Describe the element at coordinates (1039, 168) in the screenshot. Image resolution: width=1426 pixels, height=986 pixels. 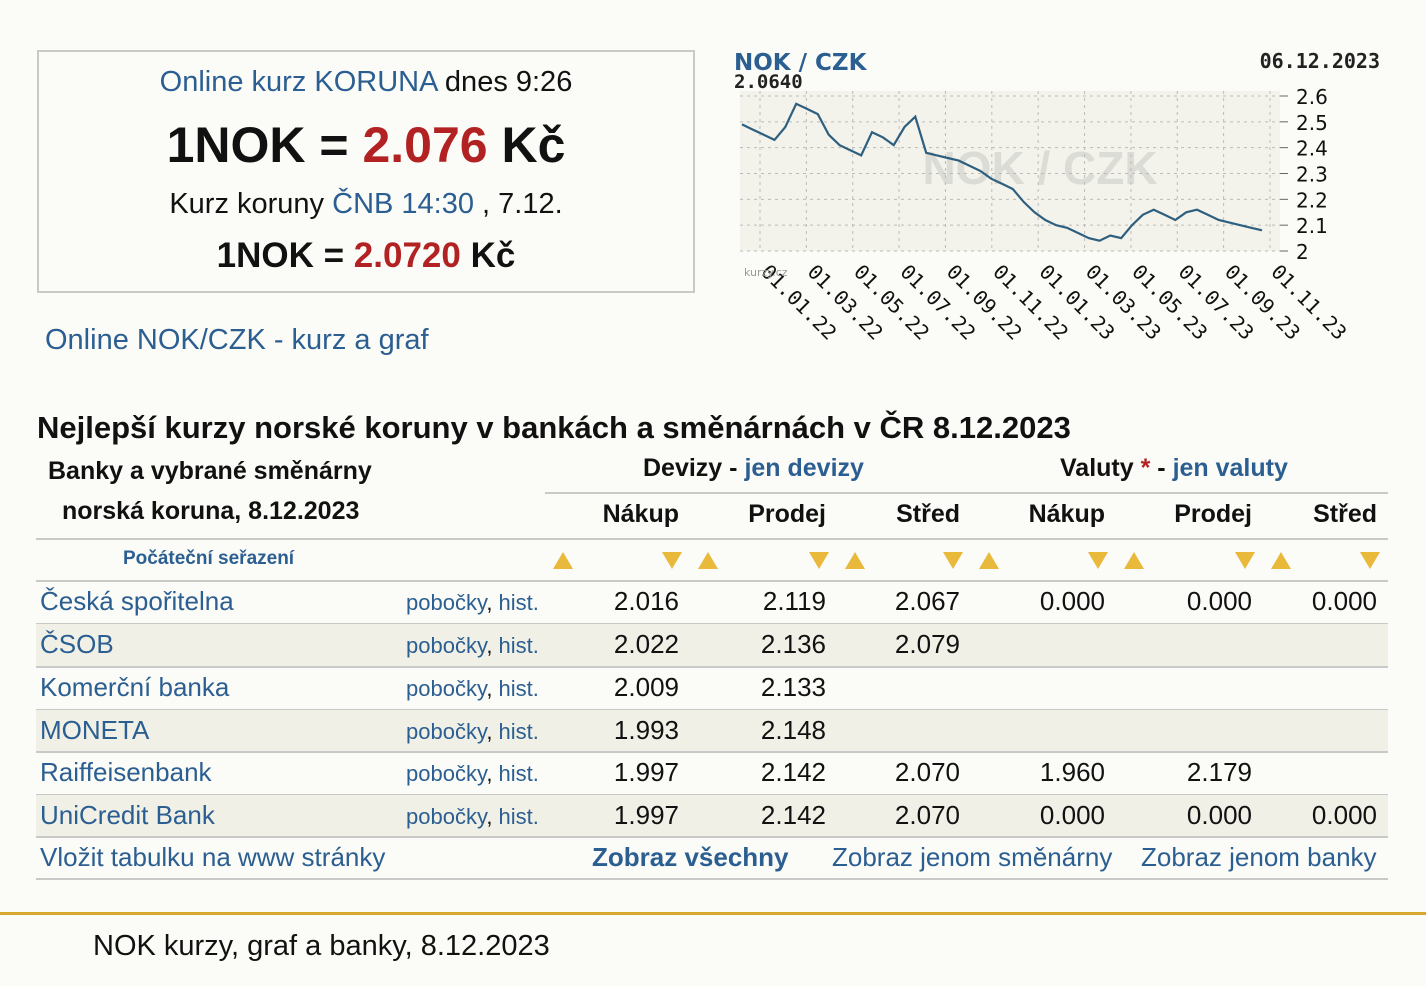
I see `chart-watermark: NOK / CZK` at that location.